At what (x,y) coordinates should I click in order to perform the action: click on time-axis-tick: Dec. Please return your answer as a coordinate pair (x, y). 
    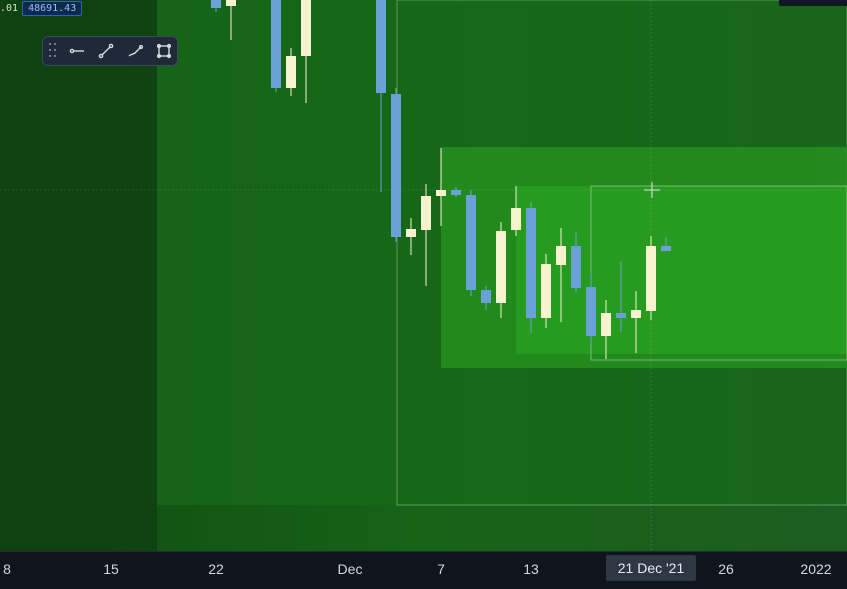
    Looking at the image, I should click on (350, 569).